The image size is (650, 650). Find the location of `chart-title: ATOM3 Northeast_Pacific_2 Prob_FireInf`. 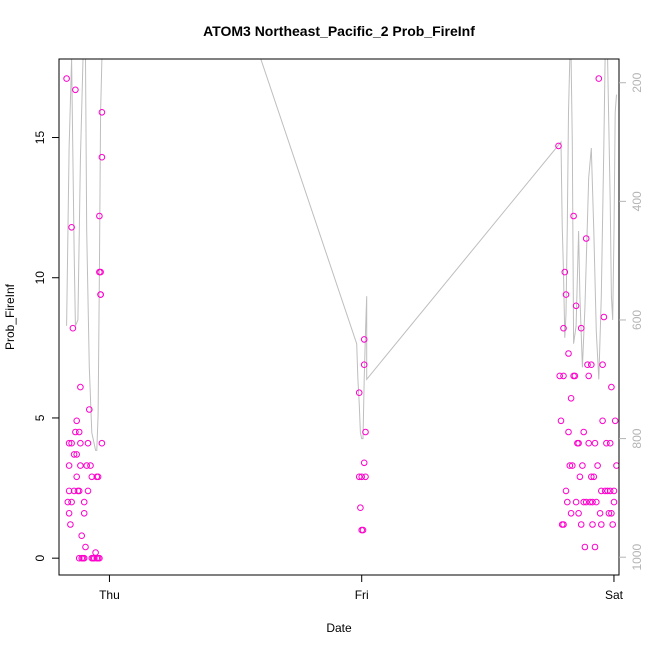

chart-title: ATOM3 Northeast_Pacific_2 Prob_FireInf is located at coordinates (339, 31).